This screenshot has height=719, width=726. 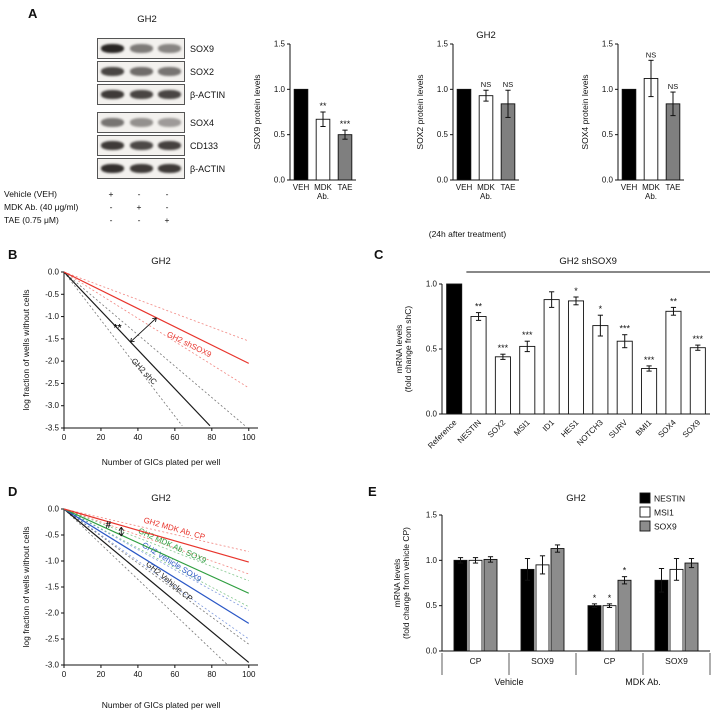 I want to click on svg-text: SOX2 protein levels, so click(x=420, y=111).